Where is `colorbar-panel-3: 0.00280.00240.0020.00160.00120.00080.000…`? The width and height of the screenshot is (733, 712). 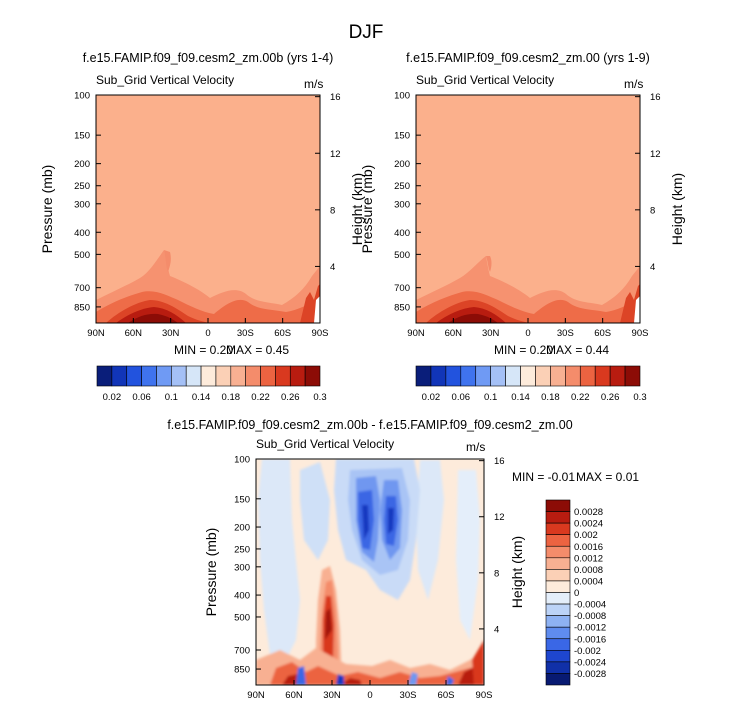 colorbar-panel-3: 0.00280.00240.0020.00160.00120.00080.000… is located at coordinates (575, 592).